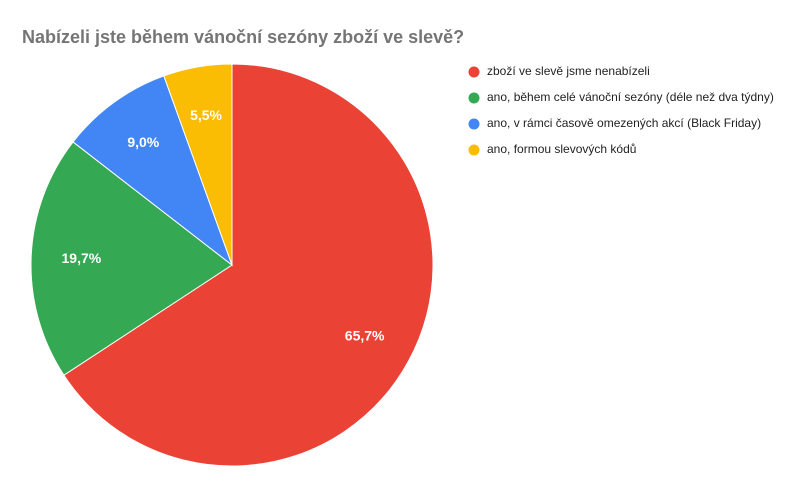 The image size is (796, 491). What do you see at coordinates (143, 142) in the screenshot?
I see `slice-label: 9,0%` at bounding box center [143, 142].